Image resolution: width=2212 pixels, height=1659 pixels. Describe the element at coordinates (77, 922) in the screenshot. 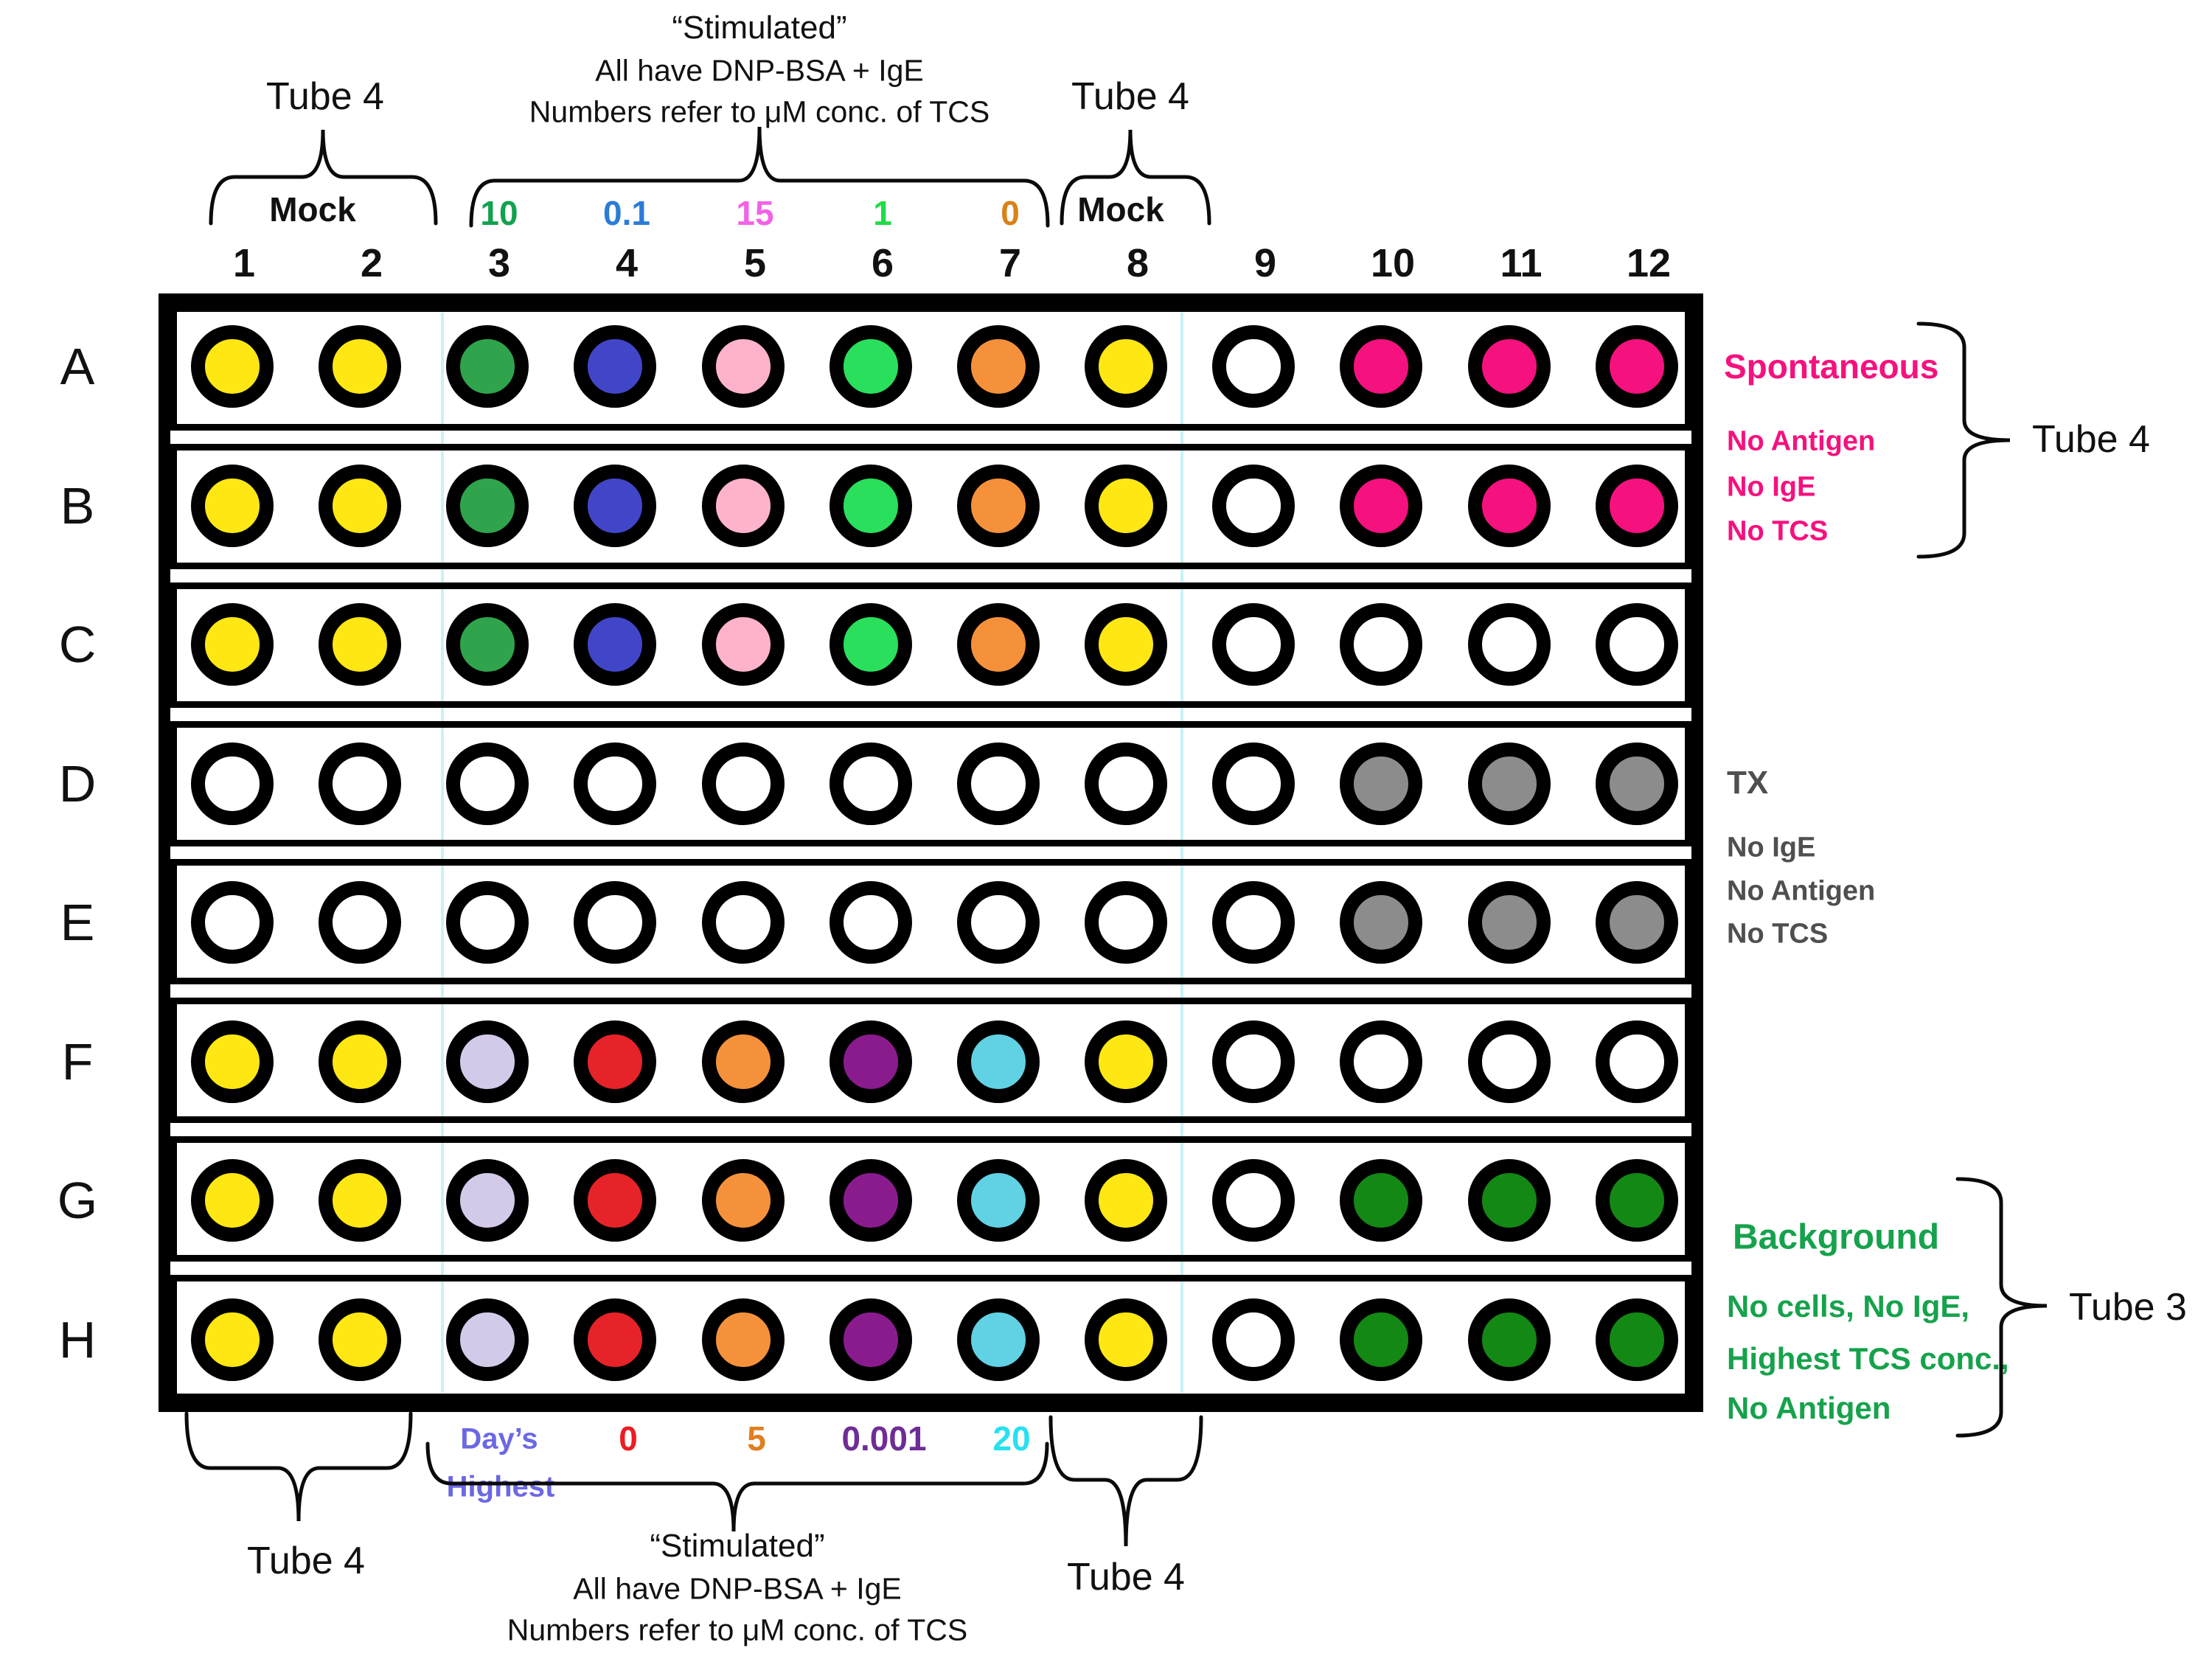

I see `row-label-E: E` at that location.